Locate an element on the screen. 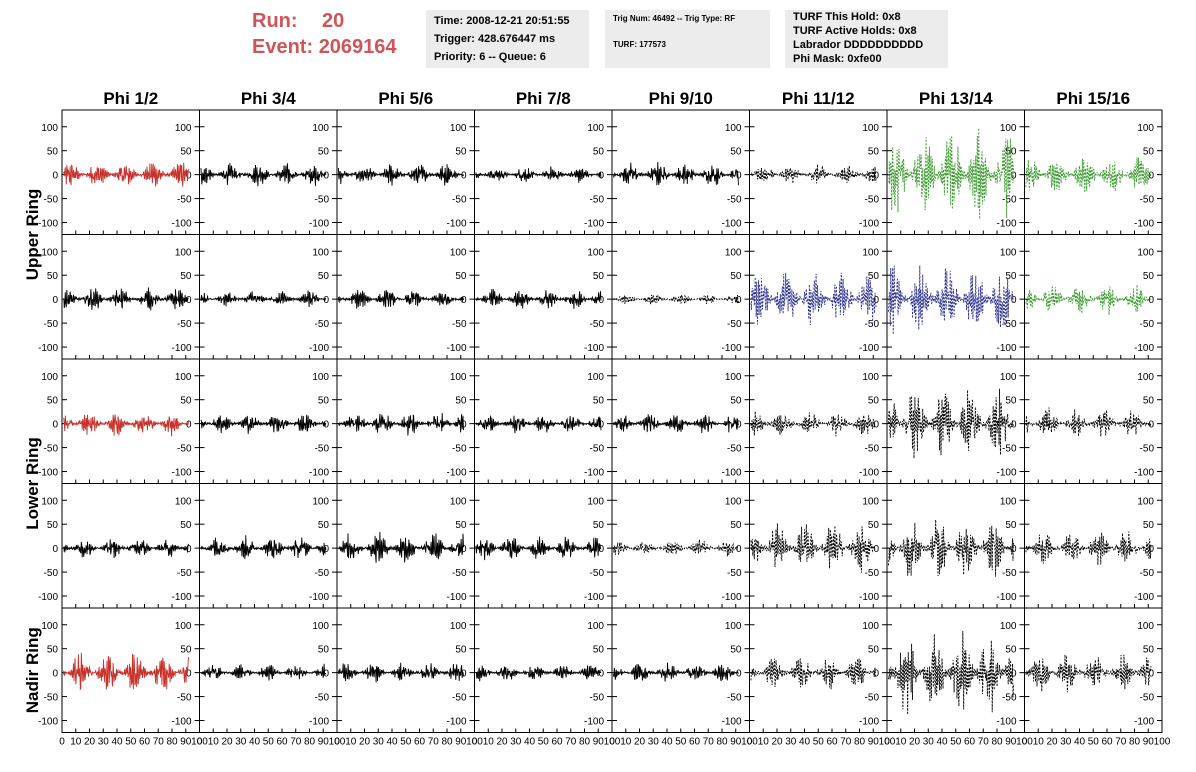 This screenshot has width=1196, height=772. event-value: 2069164 is located at coordinates (357, 47).